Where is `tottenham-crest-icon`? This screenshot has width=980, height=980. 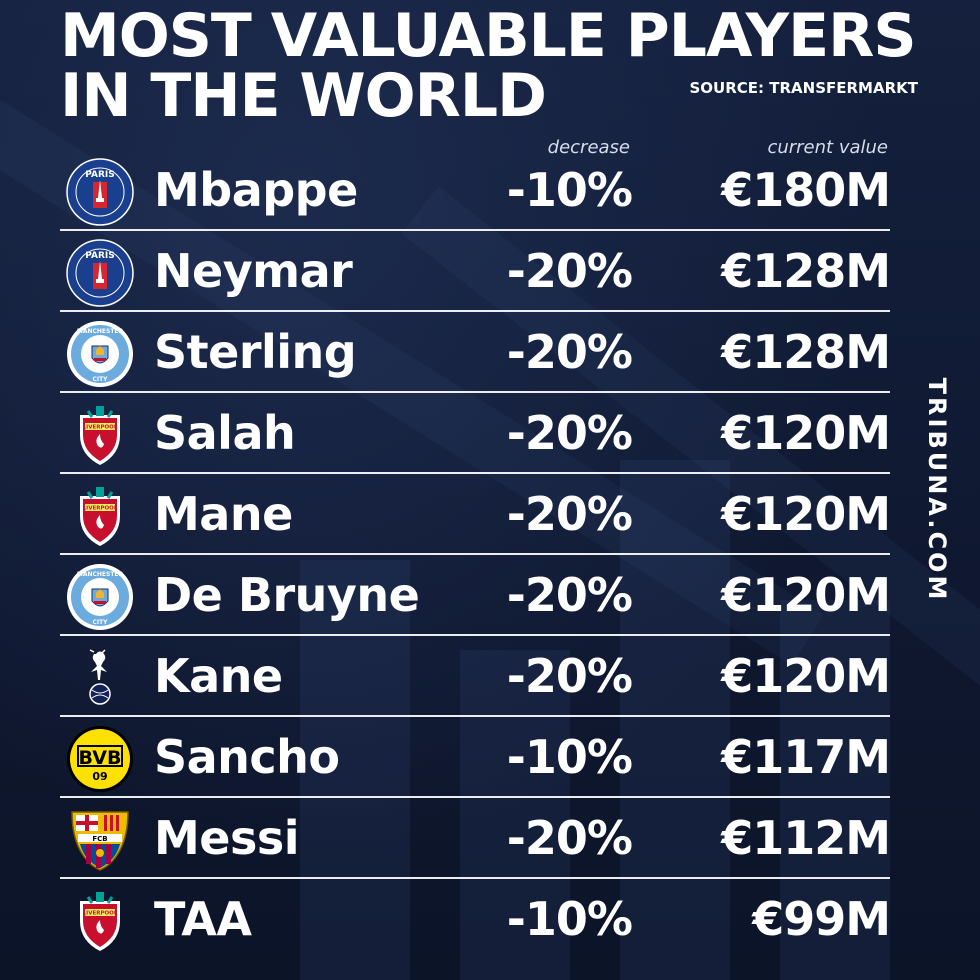
tottenham-crest-icon is located at coordinates (100, 678).